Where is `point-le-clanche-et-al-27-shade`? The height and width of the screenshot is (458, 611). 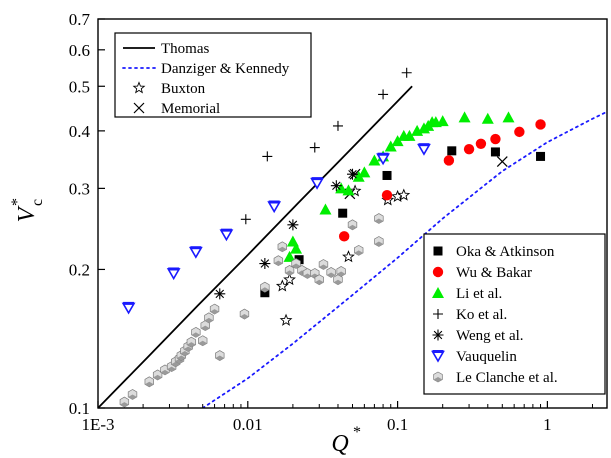 point-le-clanche-et-al-27-shade is located at coordinates (319, 282).